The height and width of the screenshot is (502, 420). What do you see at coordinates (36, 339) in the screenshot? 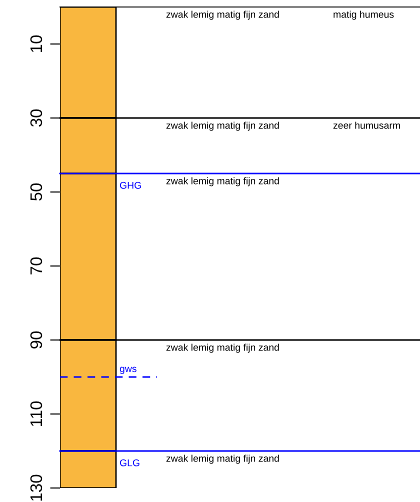
I see `y-tick-label: 90` at bounding box center [36, 339].